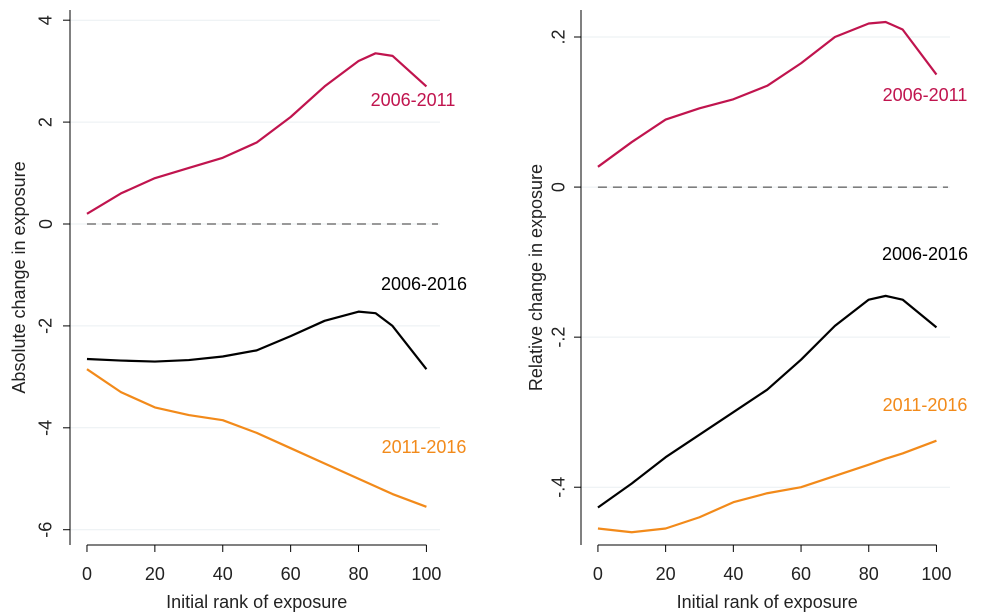 The width and height of the screenshot is (982, 616). I want to click on y-tick-label: -6, so click(46, 530).